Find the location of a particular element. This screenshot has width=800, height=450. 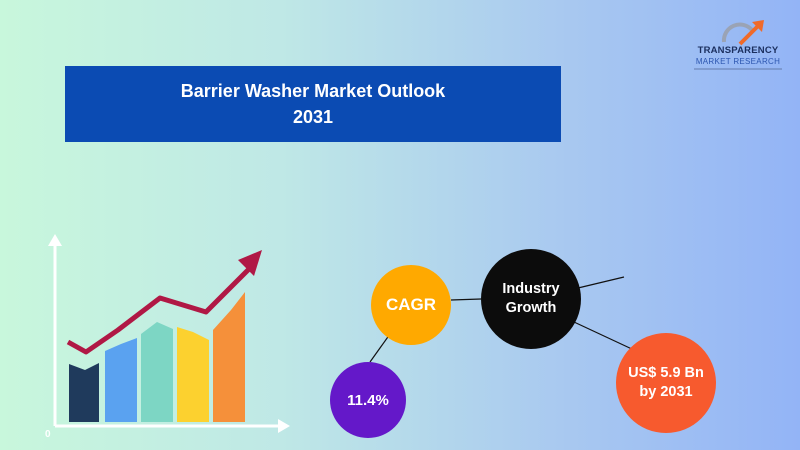

industry-growth-line-1: Industry is located at coordinates (531, 289).